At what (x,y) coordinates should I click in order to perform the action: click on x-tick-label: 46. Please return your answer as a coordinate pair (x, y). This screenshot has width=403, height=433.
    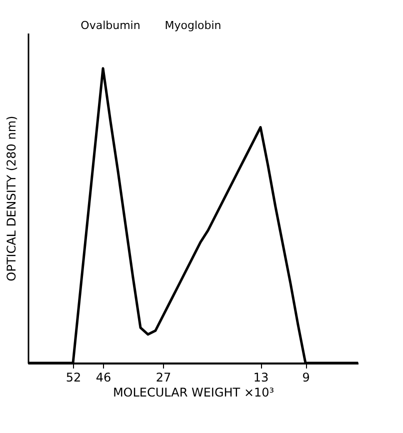
    Looking at the image, I should click on (104, 377).